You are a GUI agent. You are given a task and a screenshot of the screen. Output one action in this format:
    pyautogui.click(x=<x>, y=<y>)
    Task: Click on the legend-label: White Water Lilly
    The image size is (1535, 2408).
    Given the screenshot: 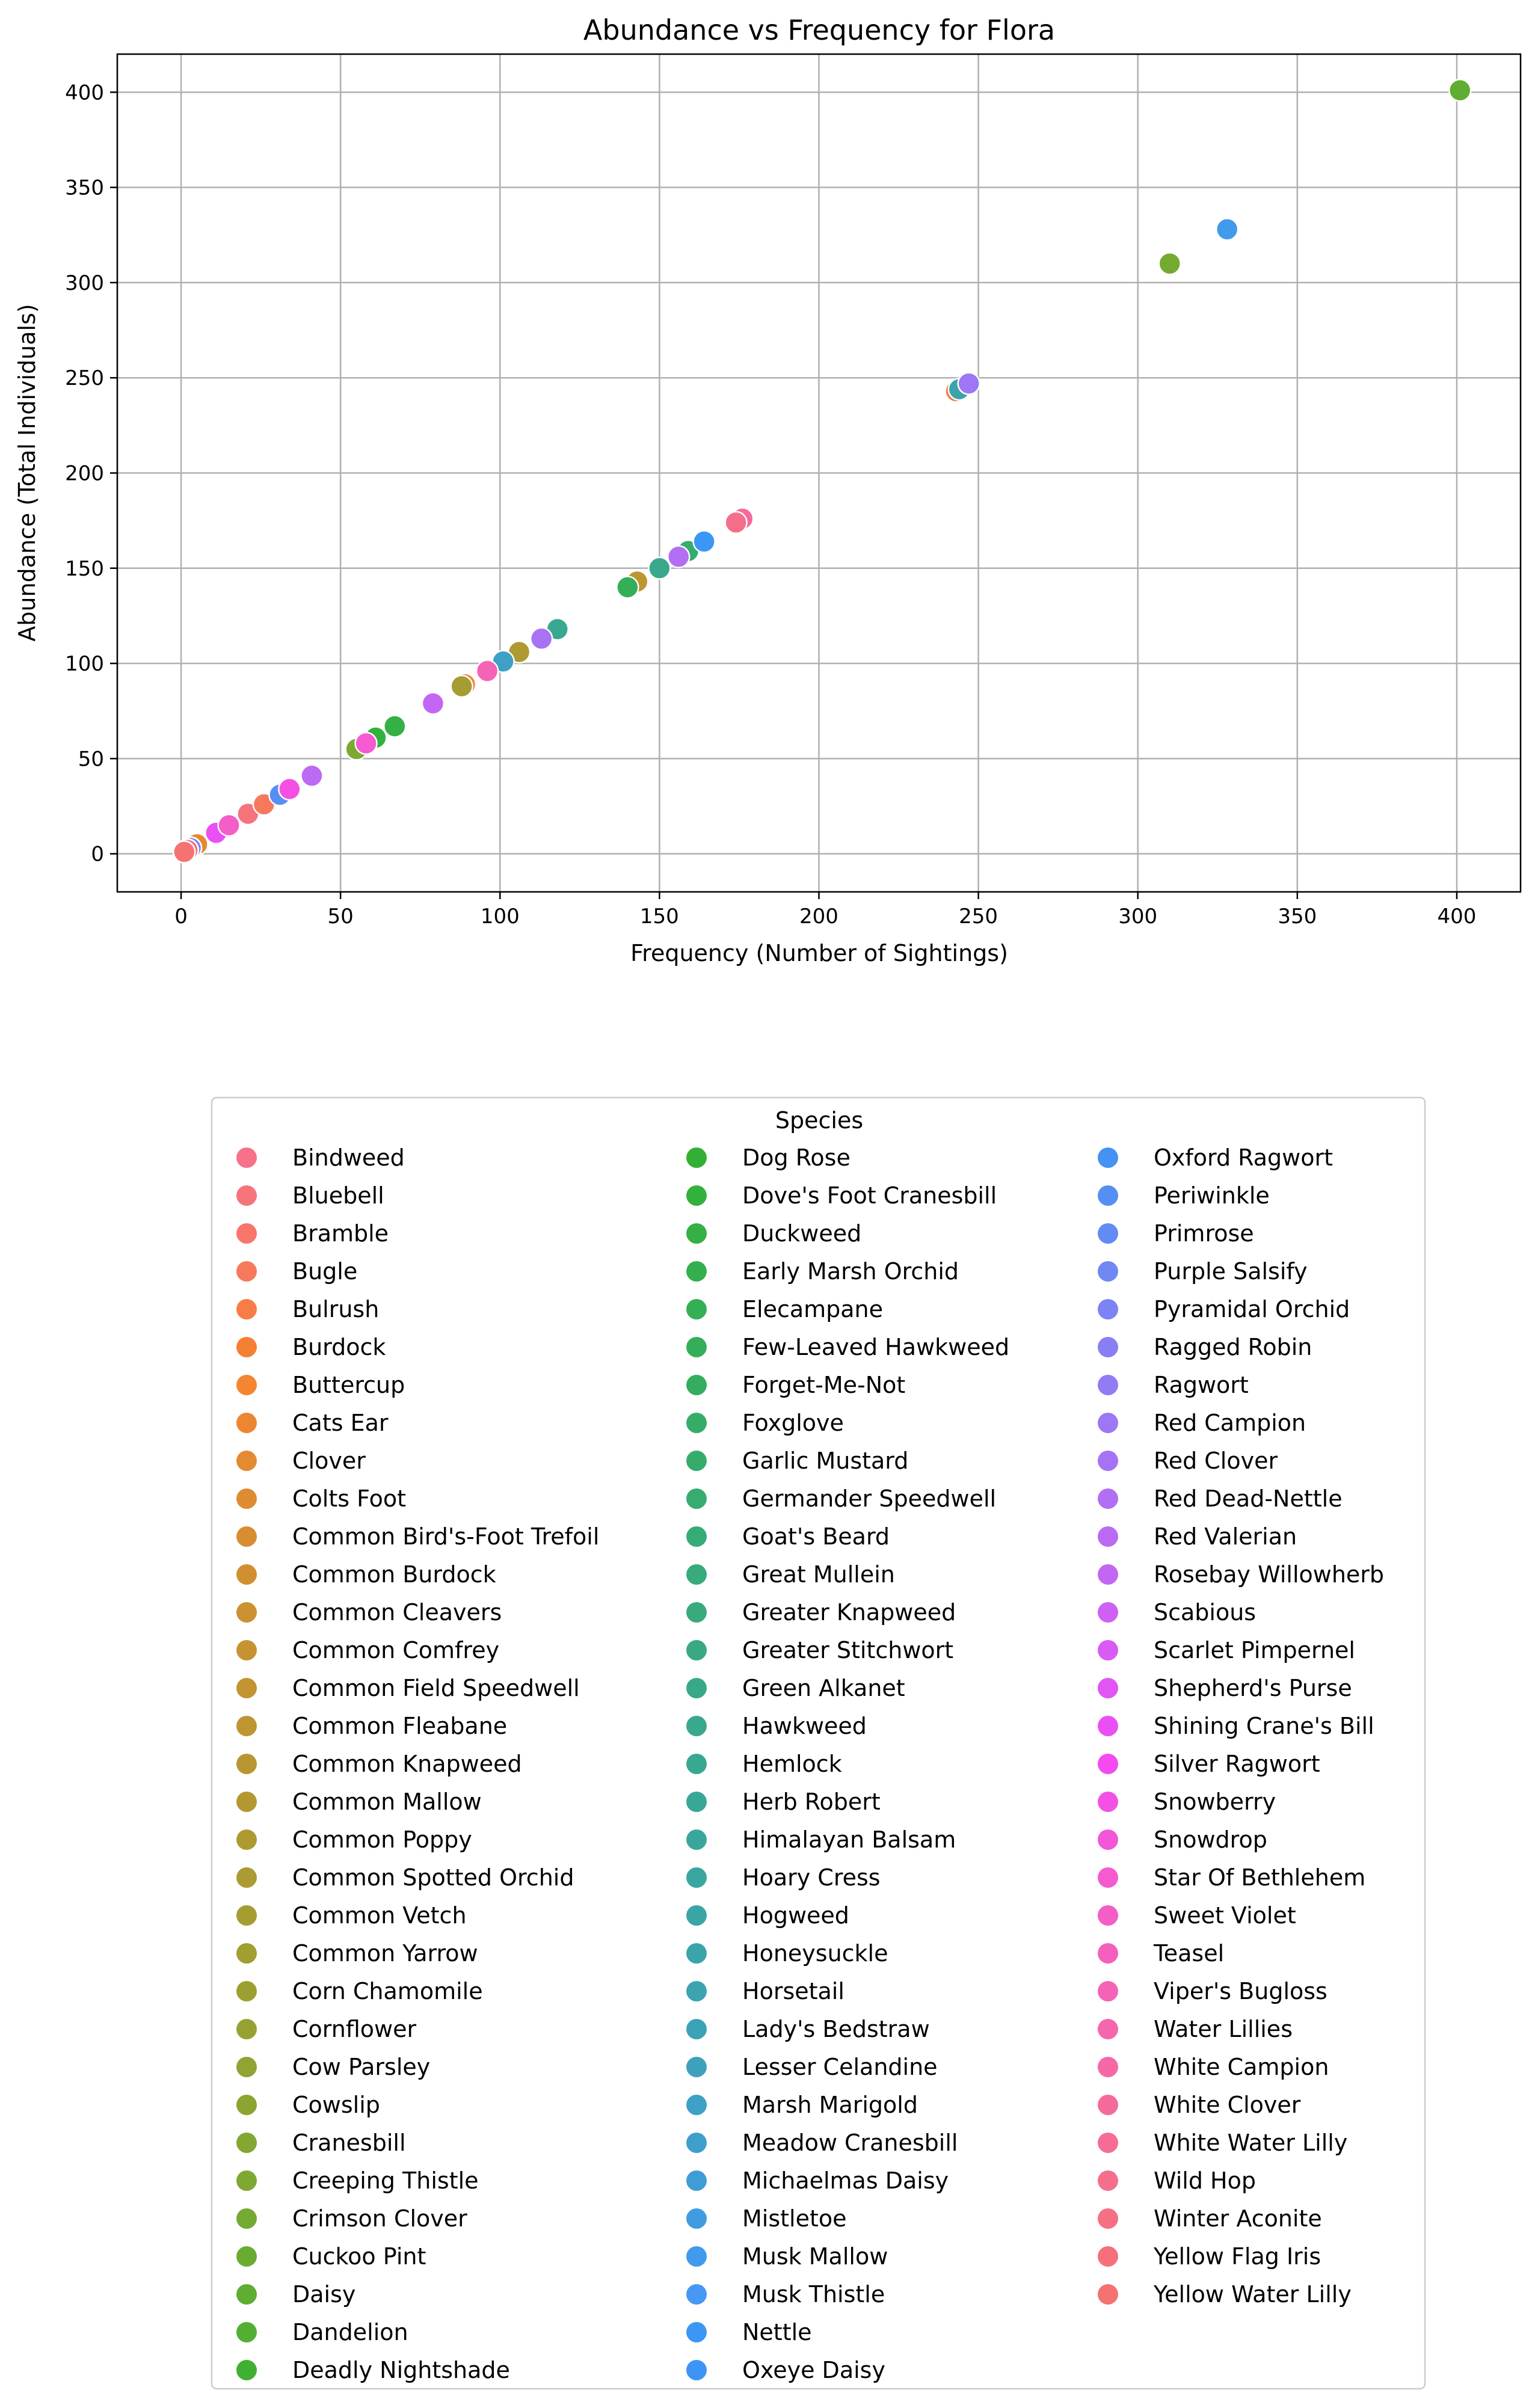 What is the action you would take?
    pyautogui.click(x=1250, y=2143)
    